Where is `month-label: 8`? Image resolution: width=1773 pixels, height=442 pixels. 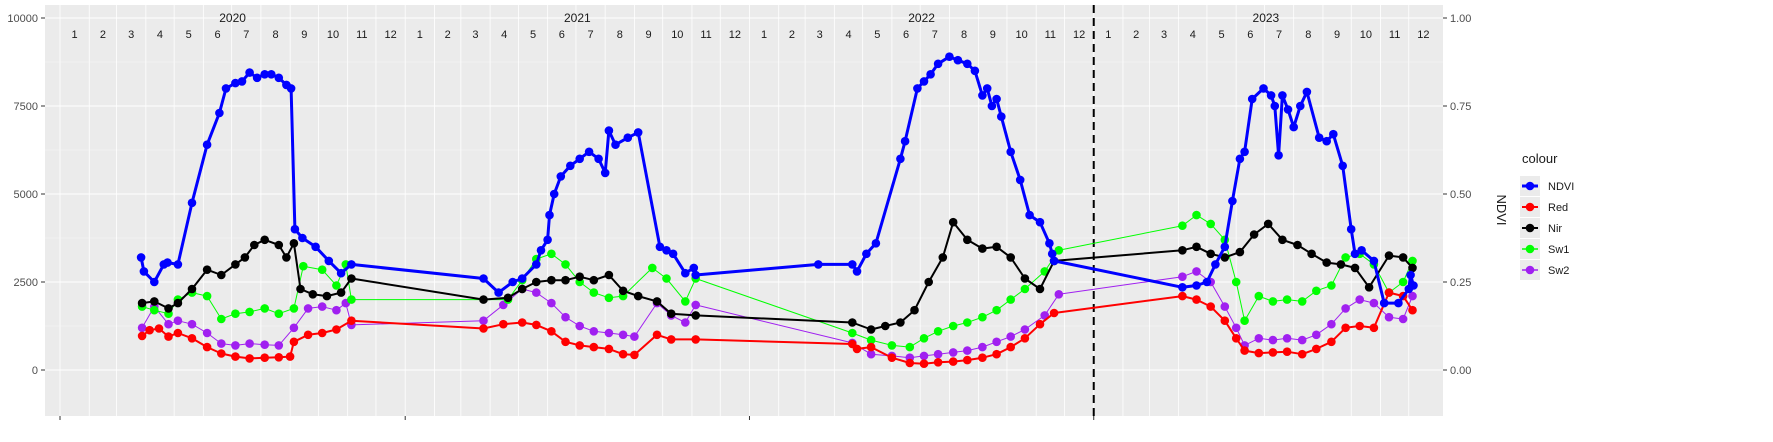
month-label: 8 is located at coordinates (964, 35).